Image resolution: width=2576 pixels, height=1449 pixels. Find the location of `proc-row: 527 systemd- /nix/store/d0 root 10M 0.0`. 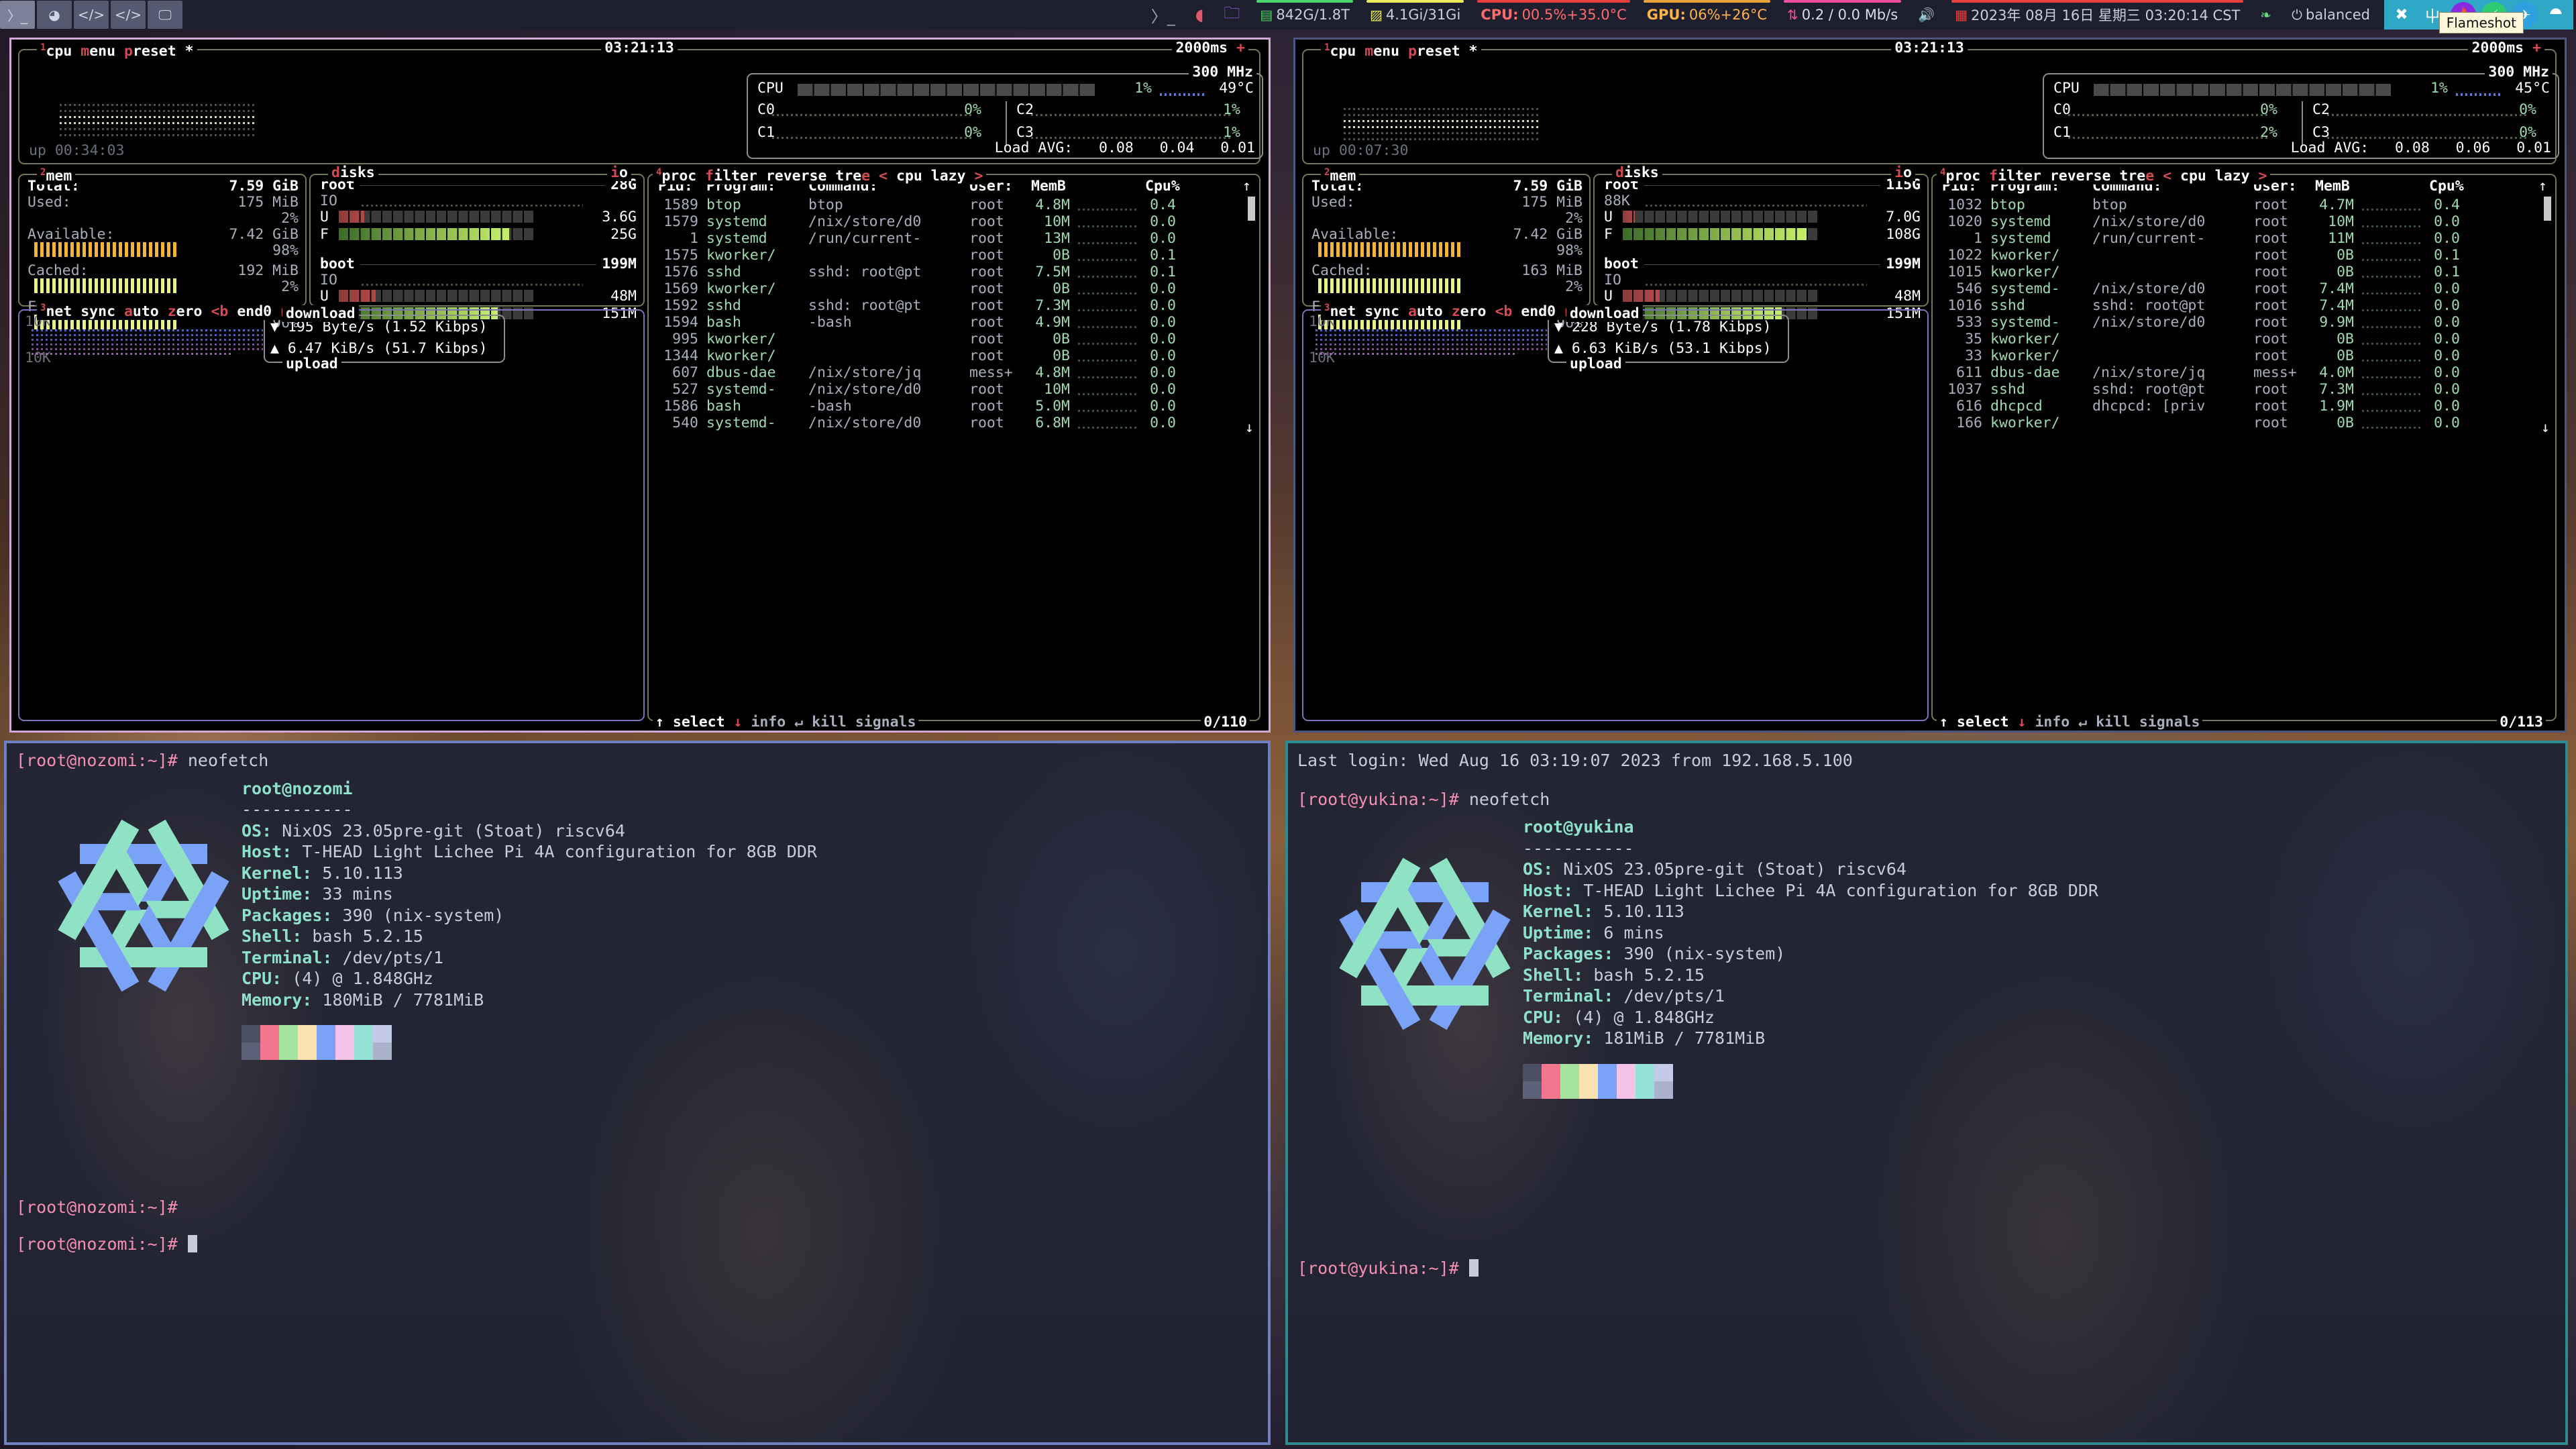

proc-row: 527 systemd- /nix/store/d0 root 10M 0.0 is located at coordinates (954, 389).